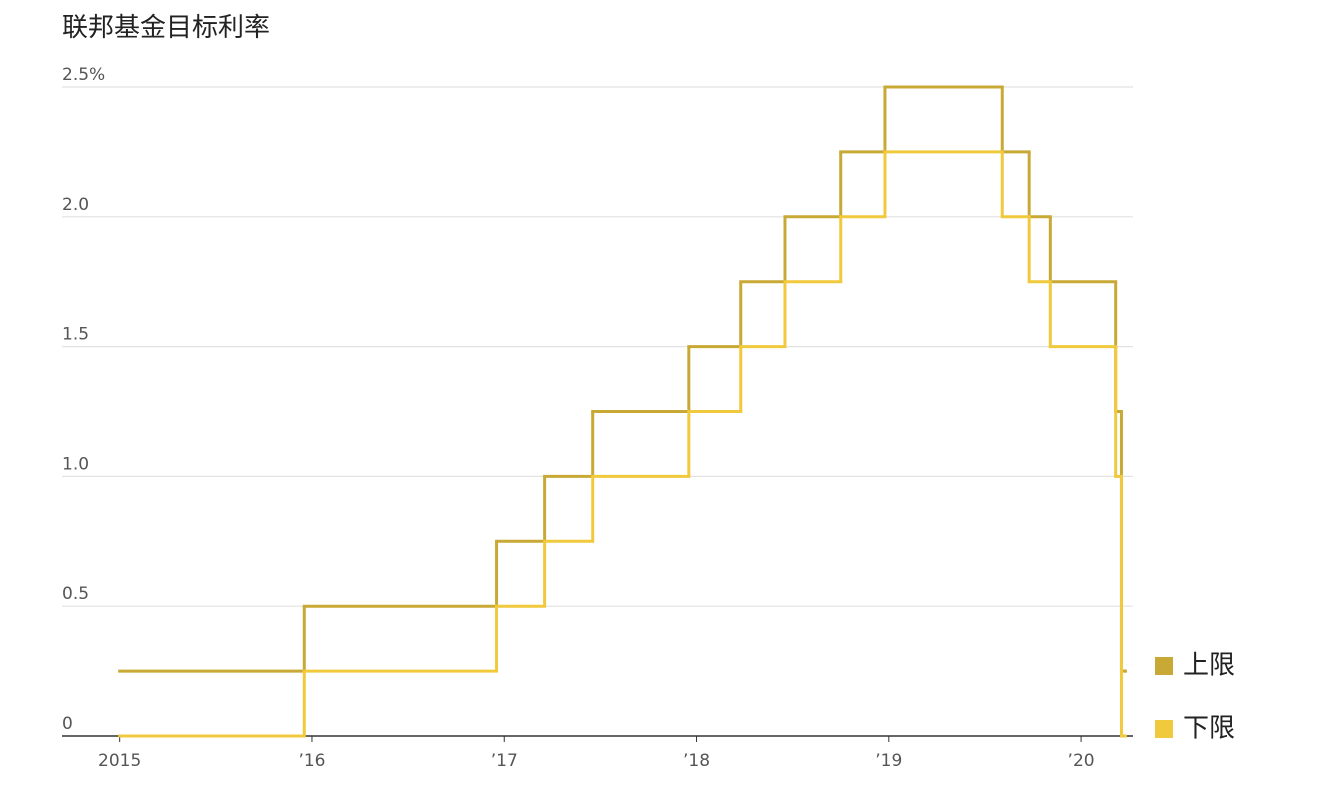 Image resolution: width=1335 pixels, height=793 pixels. I want to click on x-tick-label: ’19, so click(888, 761).